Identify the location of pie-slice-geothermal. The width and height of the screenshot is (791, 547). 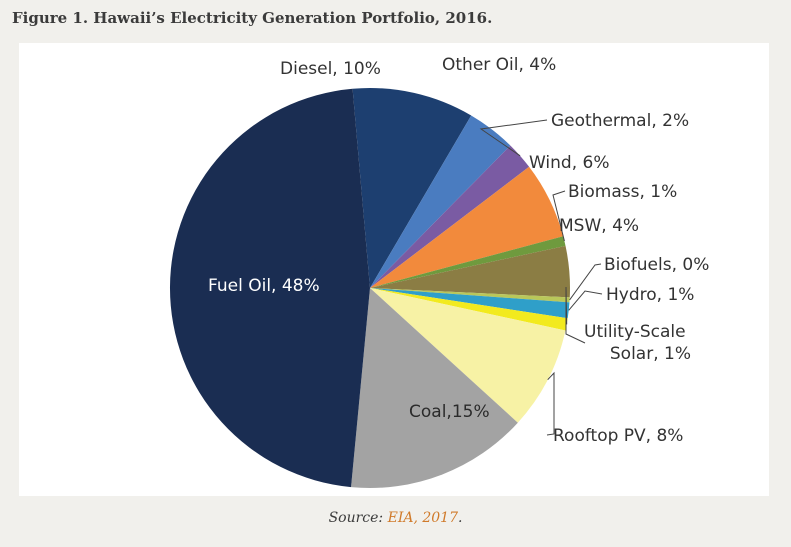
(450, 216).